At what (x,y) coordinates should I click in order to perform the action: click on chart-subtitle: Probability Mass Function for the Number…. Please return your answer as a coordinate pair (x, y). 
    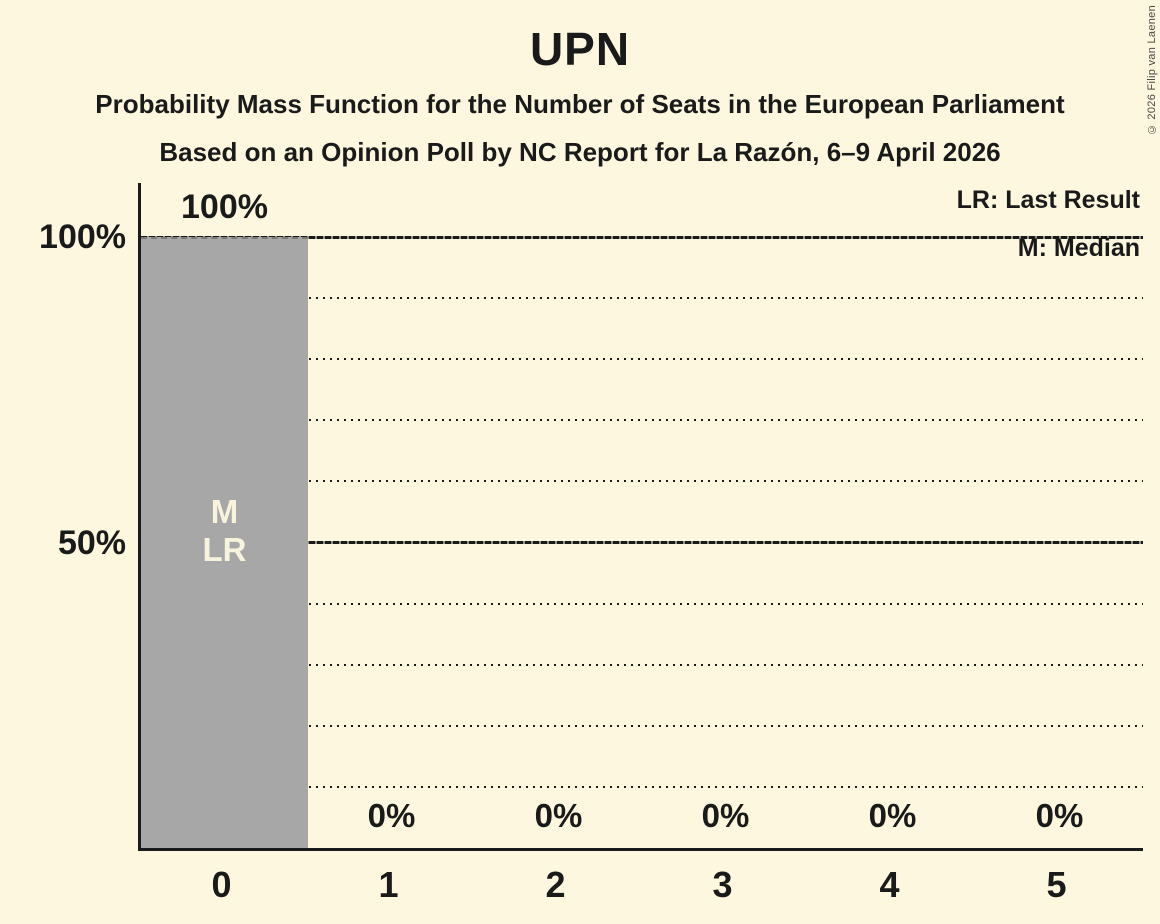
    Looking at the image, I should click on (580, 104).